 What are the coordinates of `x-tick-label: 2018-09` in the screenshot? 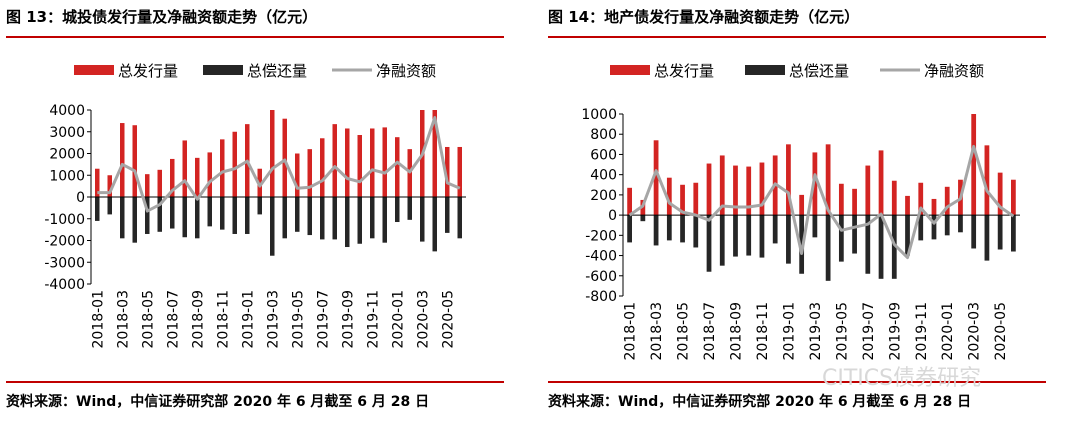 It's located at (198, 319).